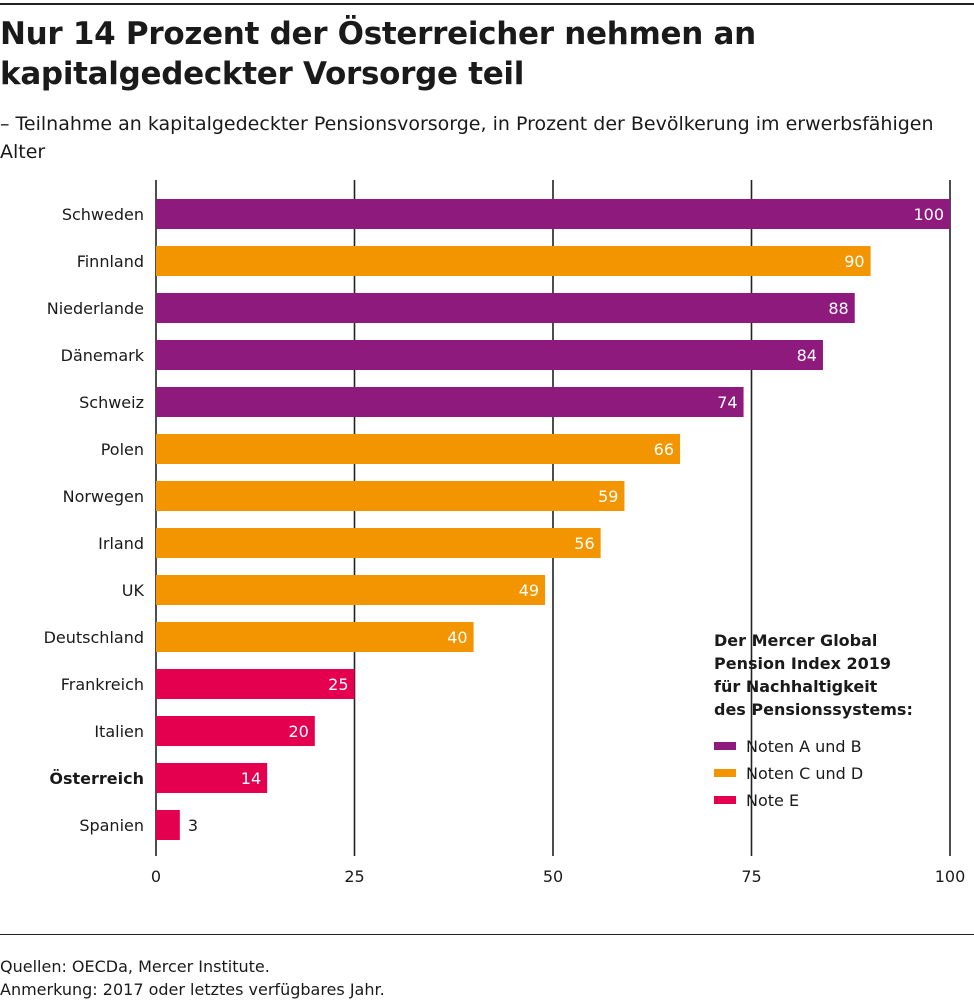  Describe the element at coordinates (102, 684) in the screenshot. I see `category-label: Frankreich` at that location.